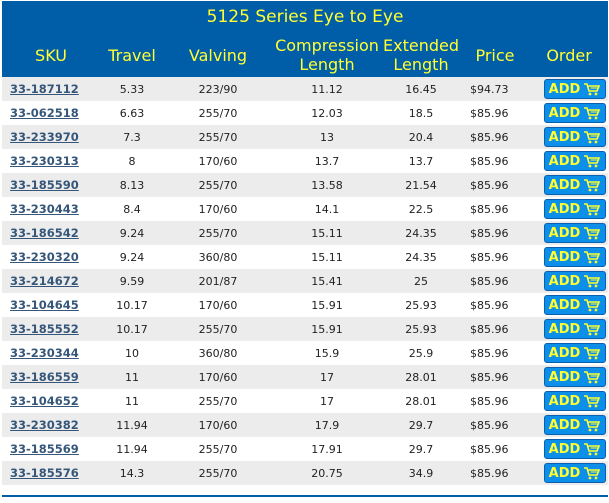 The height and width of the screenshot is (503, 609). What do you see at coordinates (44, 257) in the screenshot?
I see `sku-link: 33-230320` at bounding box center [44, 257].